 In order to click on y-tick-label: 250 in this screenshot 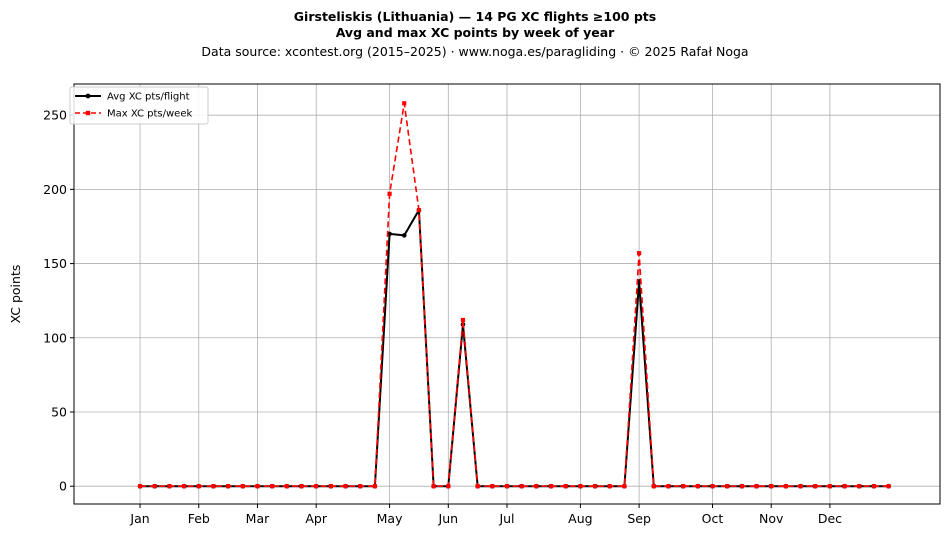, I will do `click(55, 115)`.